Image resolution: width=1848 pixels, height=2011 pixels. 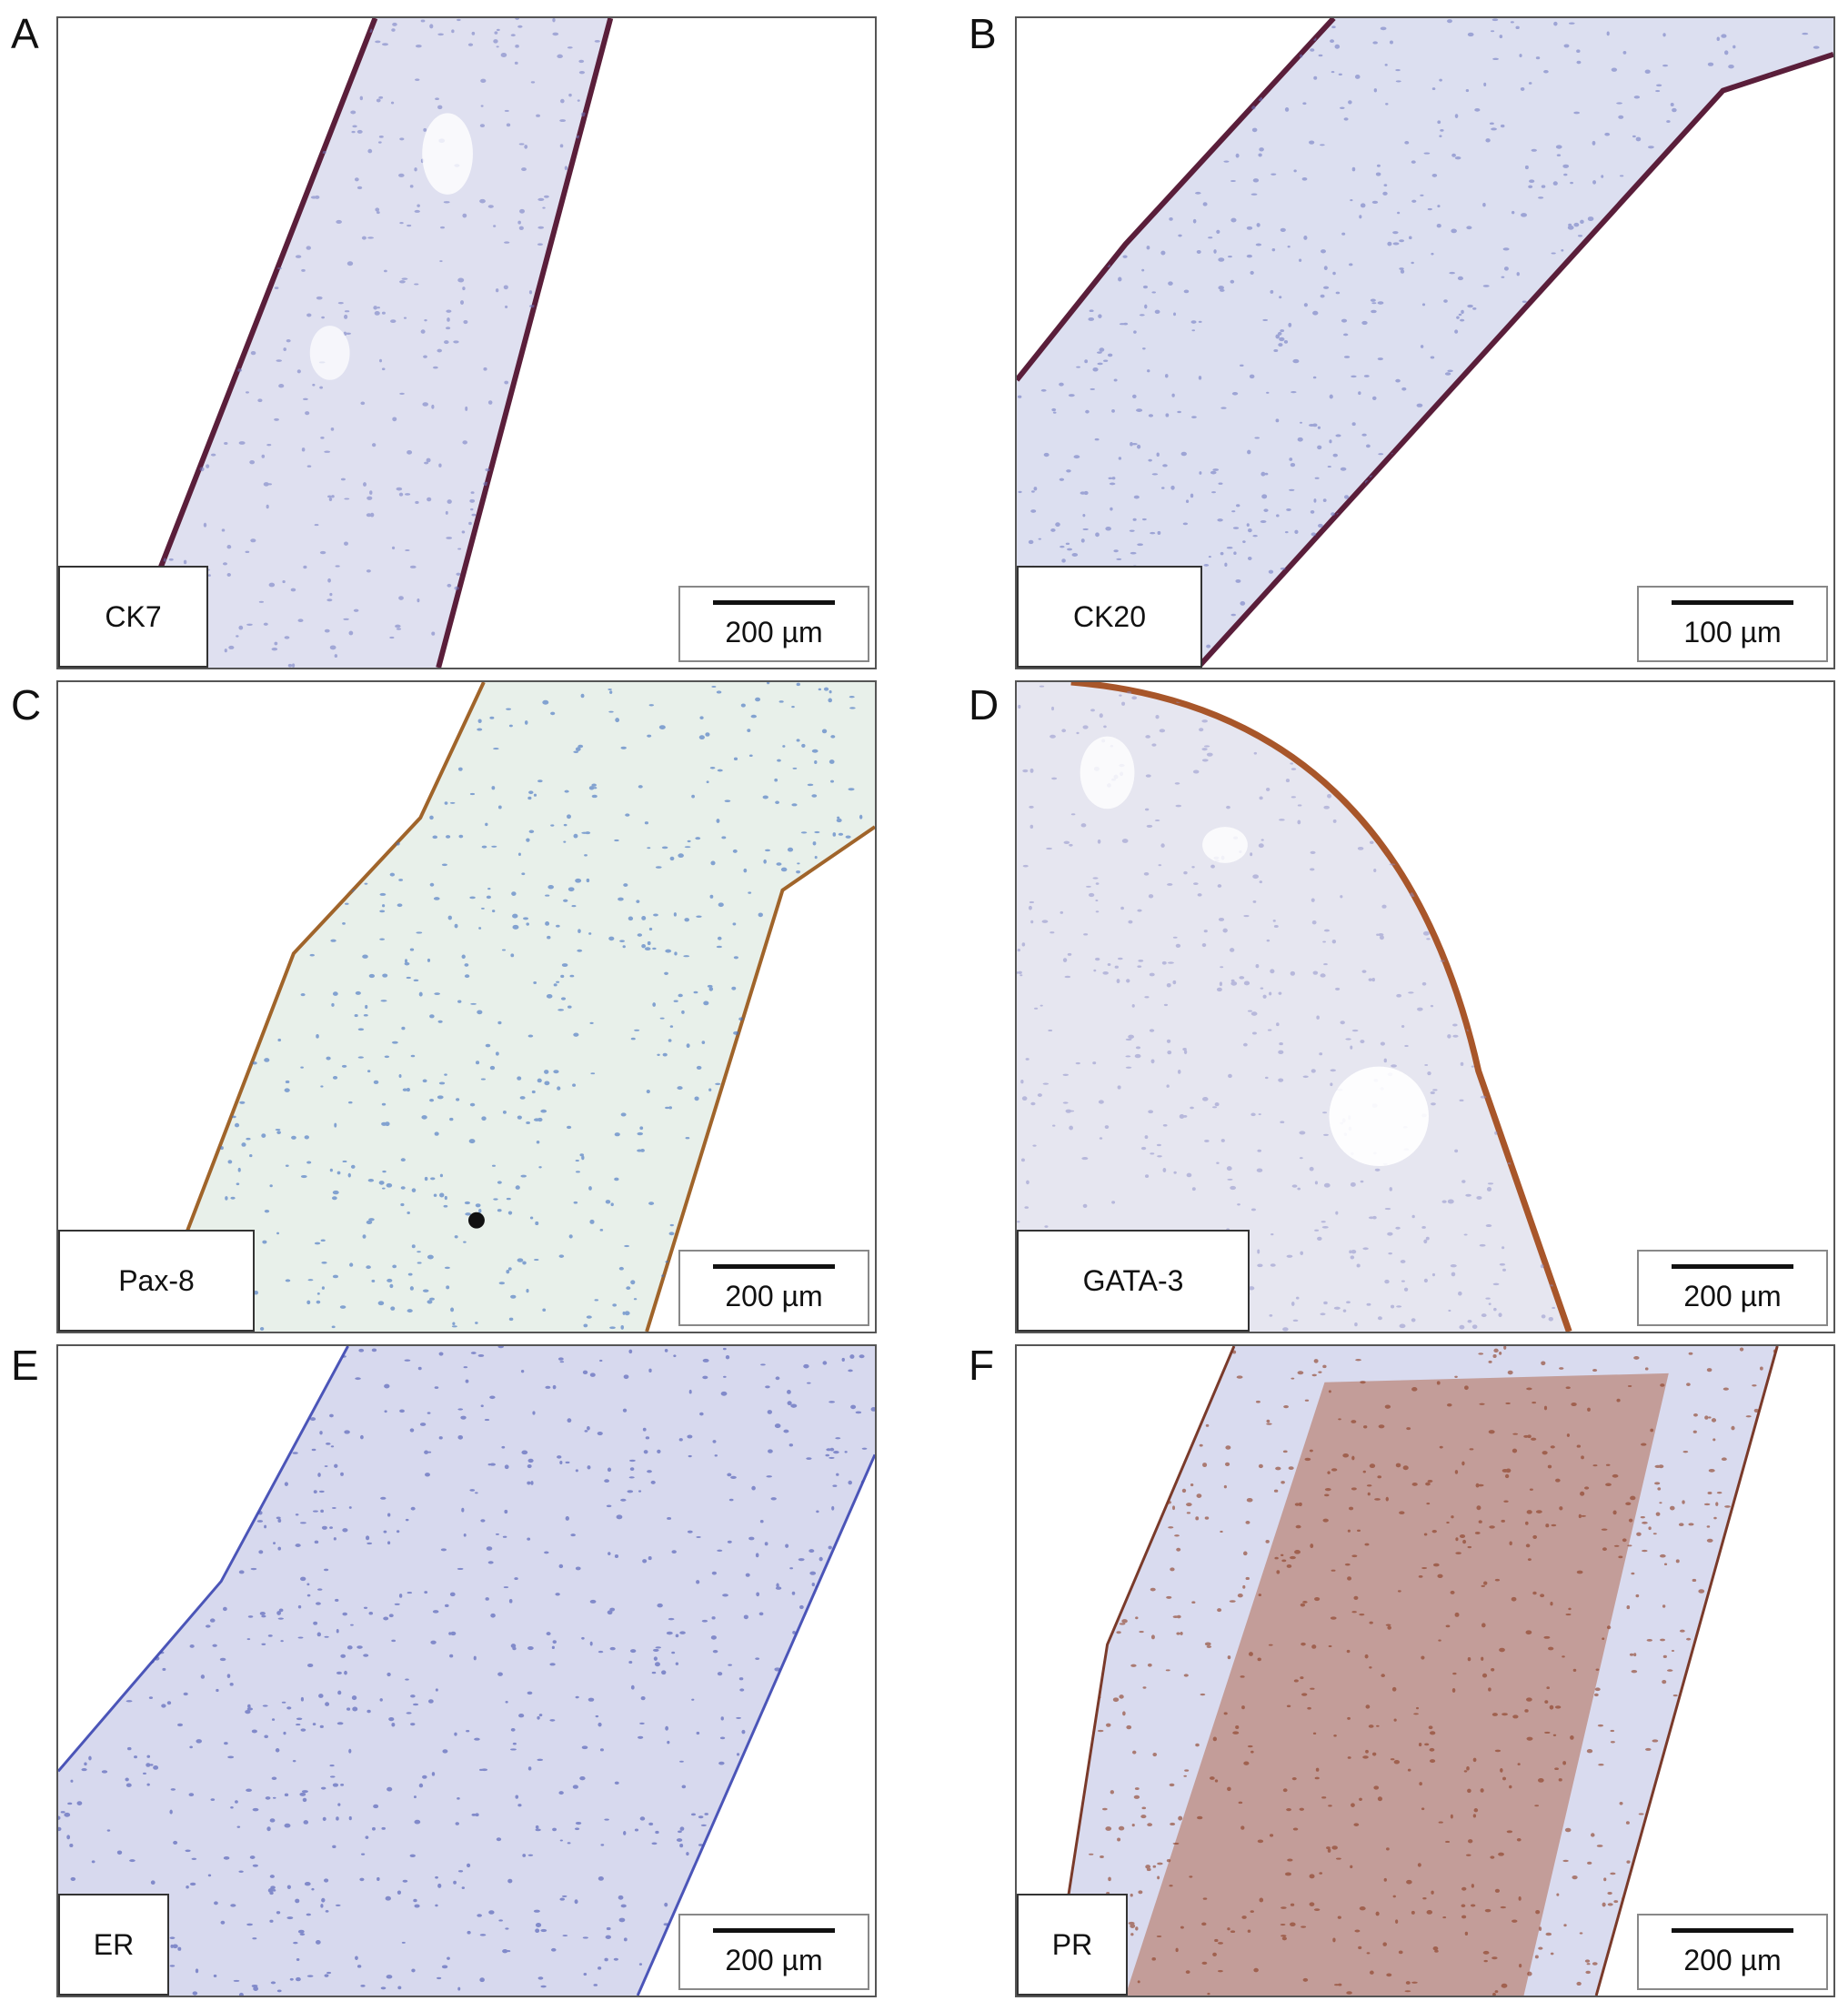 I want to click on stain-label-box: PR, so click(x=1073, y=1945).